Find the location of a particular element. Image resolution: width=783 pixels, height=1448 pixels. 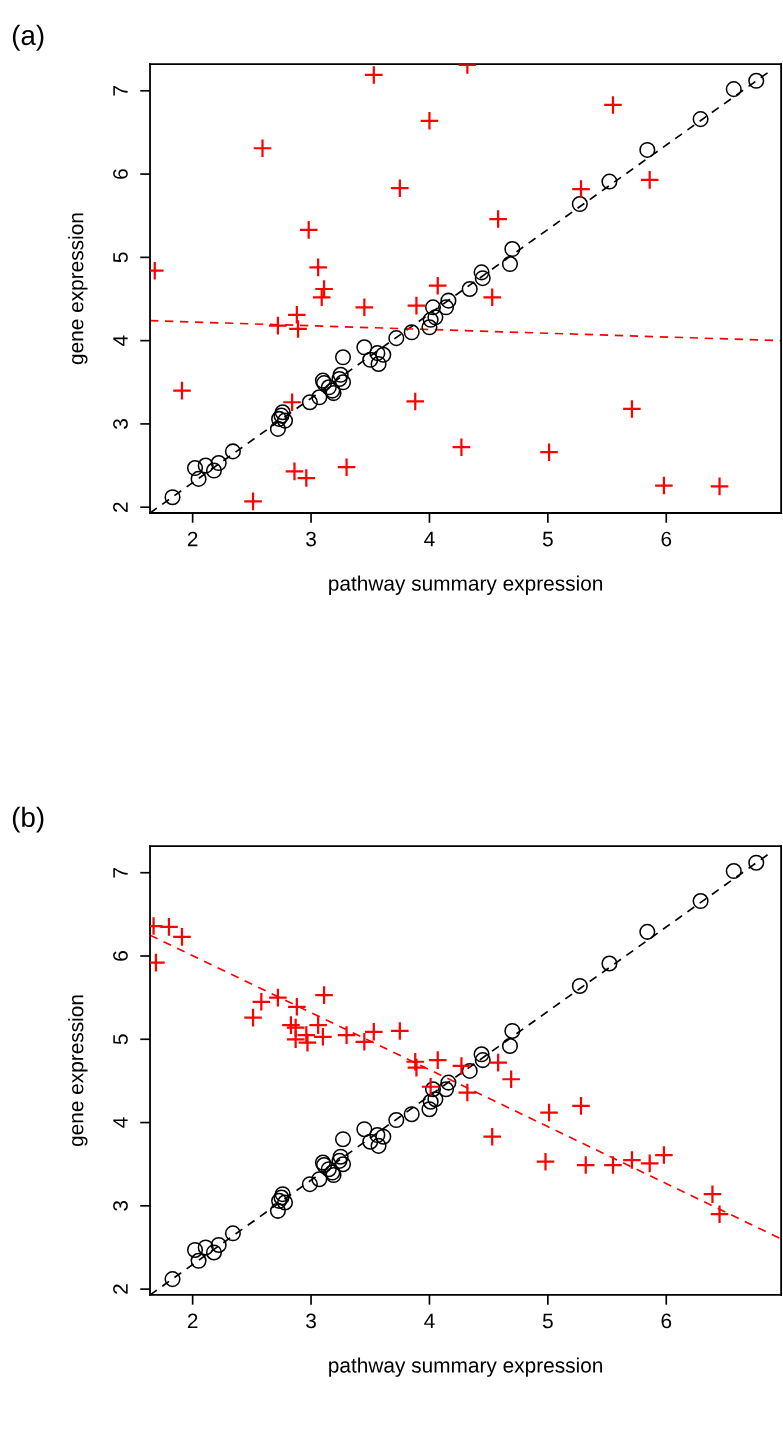

chart-title: (b) is located at coordinates (28, 819).